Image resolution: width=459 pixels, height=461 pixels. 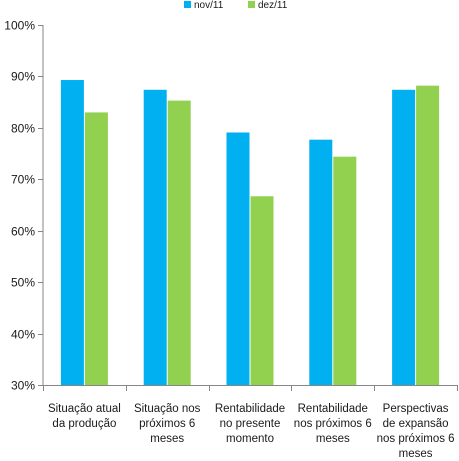 I want to click on y-tick-label: 70%, so click(x=23, y=180).